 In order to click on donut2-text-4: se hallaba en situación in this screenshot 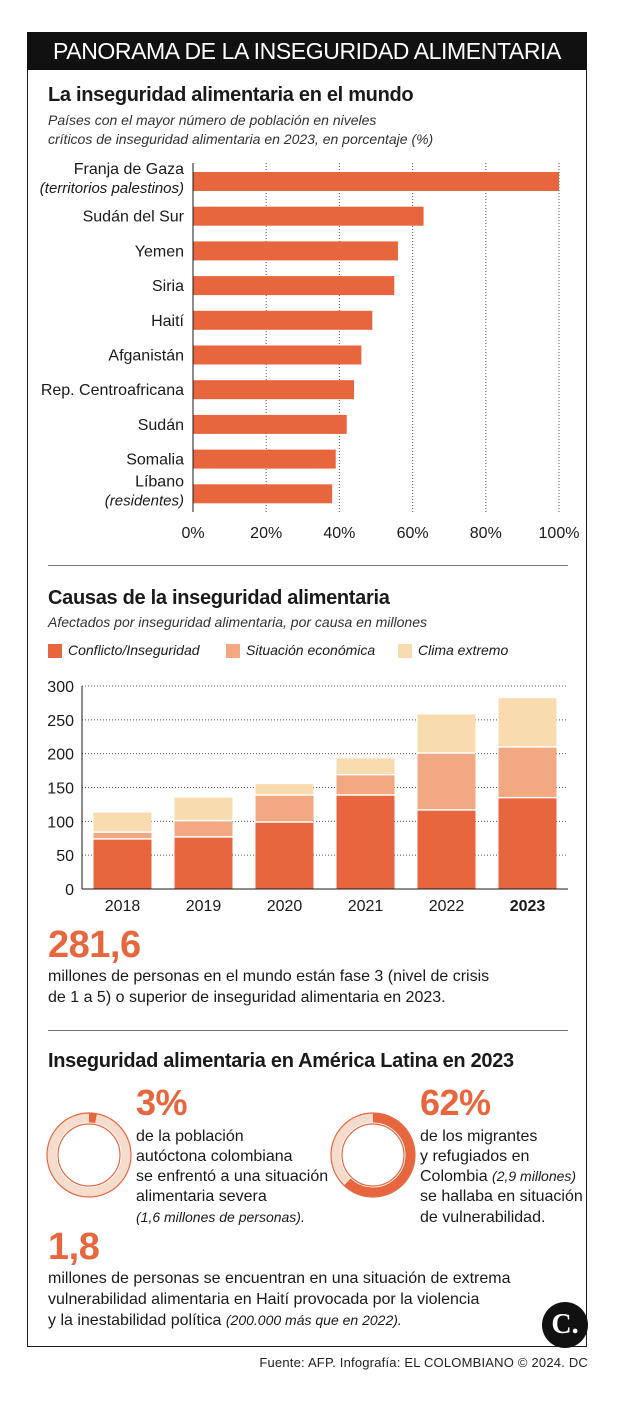, I will do `click(501, 1196)`.